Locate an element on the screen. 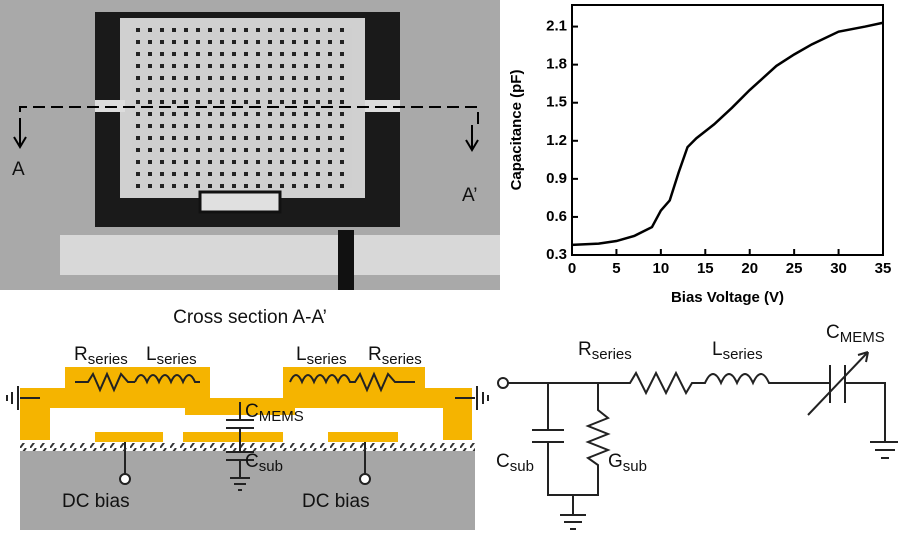  component-label: Gsub is located at coordinates (627, 463).